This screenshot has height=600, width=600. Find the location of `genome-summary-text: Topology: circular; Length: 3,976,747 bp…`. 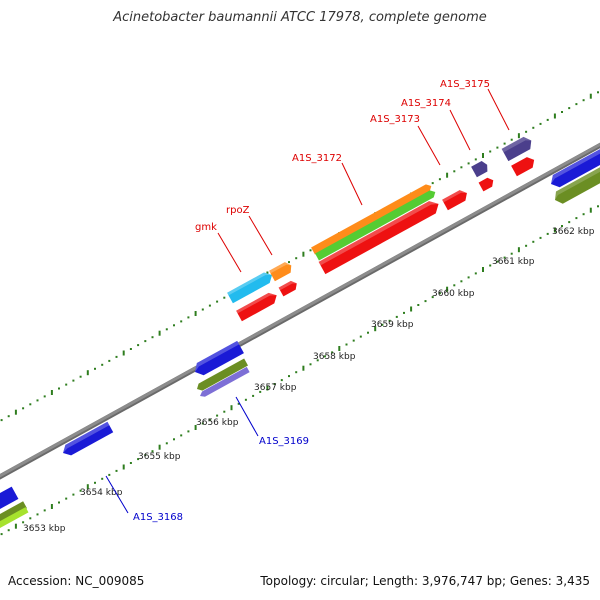

genome-summary-text: Topology: circular; Length: 3,976,747 bp… is located at coordinates (425, 581).